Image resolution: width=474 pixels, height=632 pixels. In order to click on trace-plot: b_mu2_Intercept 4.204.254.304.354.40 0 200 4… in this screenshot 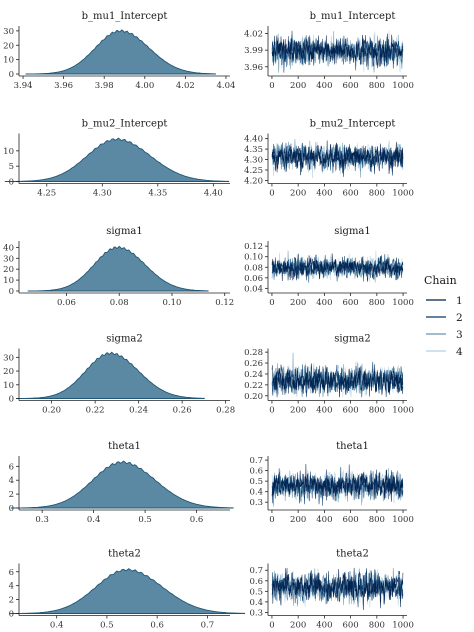, I will do `click(329, 159)`.